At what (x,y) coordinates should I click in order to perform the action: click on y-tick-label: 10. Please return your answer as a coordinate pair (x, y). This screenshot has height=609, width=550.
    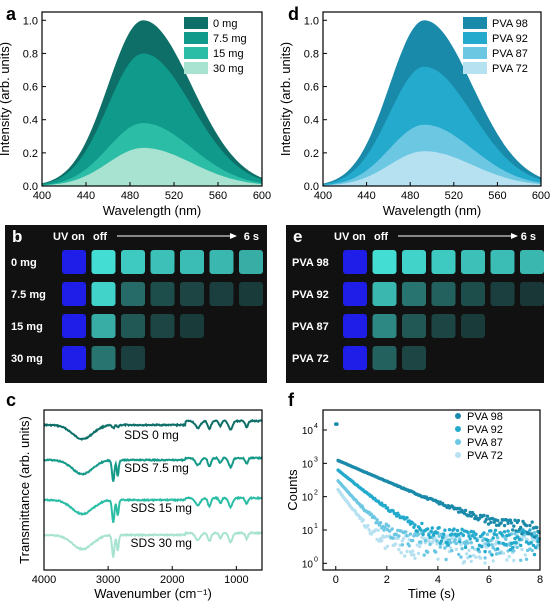
    Looking at the image, I should click on (308, 498).